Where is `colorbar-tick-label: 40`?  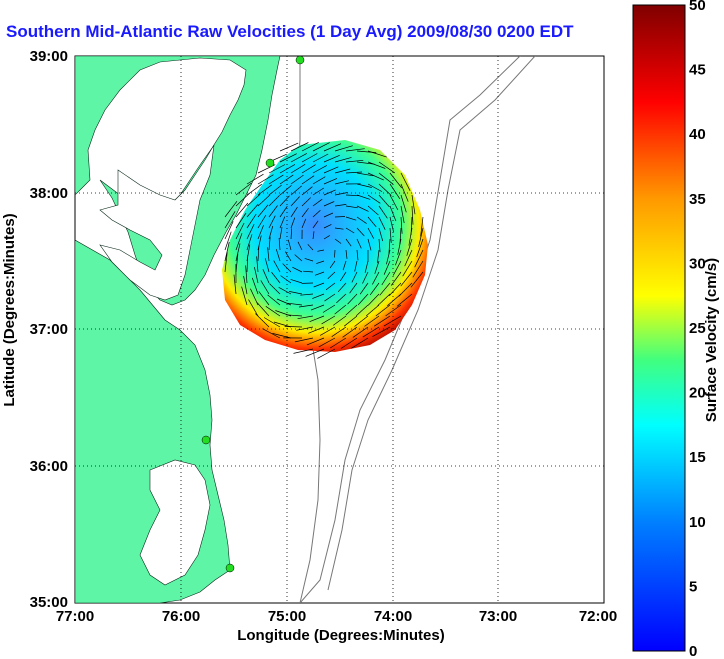
colorbar-tick-label: 40 is located at coordinates (697, 134).